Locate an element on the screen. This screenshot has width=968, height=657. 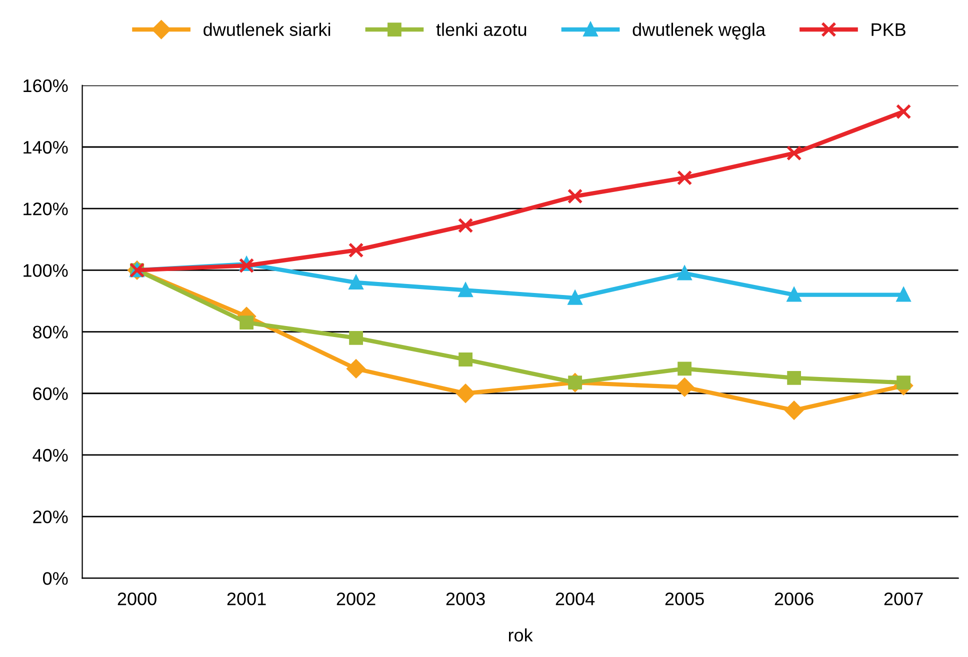
y-tick-label: 80% is located at coordinates (50, 332).